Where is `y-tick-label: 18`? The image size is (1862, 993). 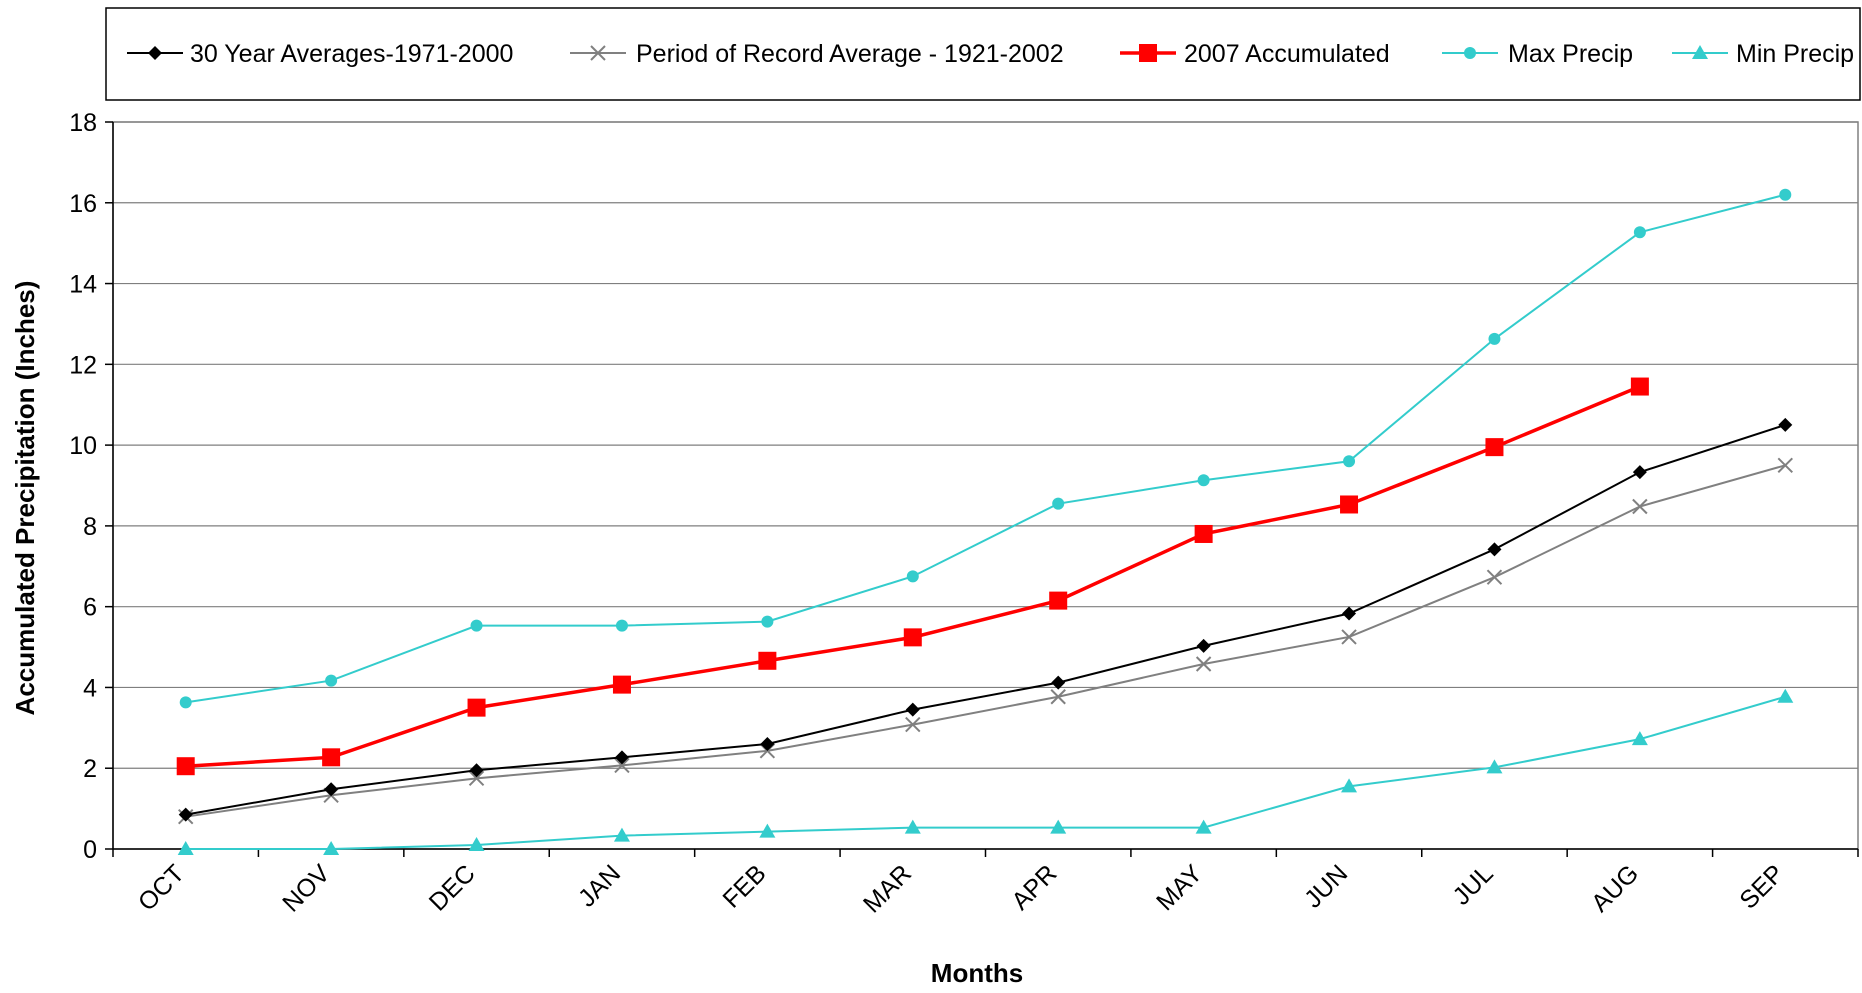 y-tick-label: 18 is located at coordinates (83, 123).